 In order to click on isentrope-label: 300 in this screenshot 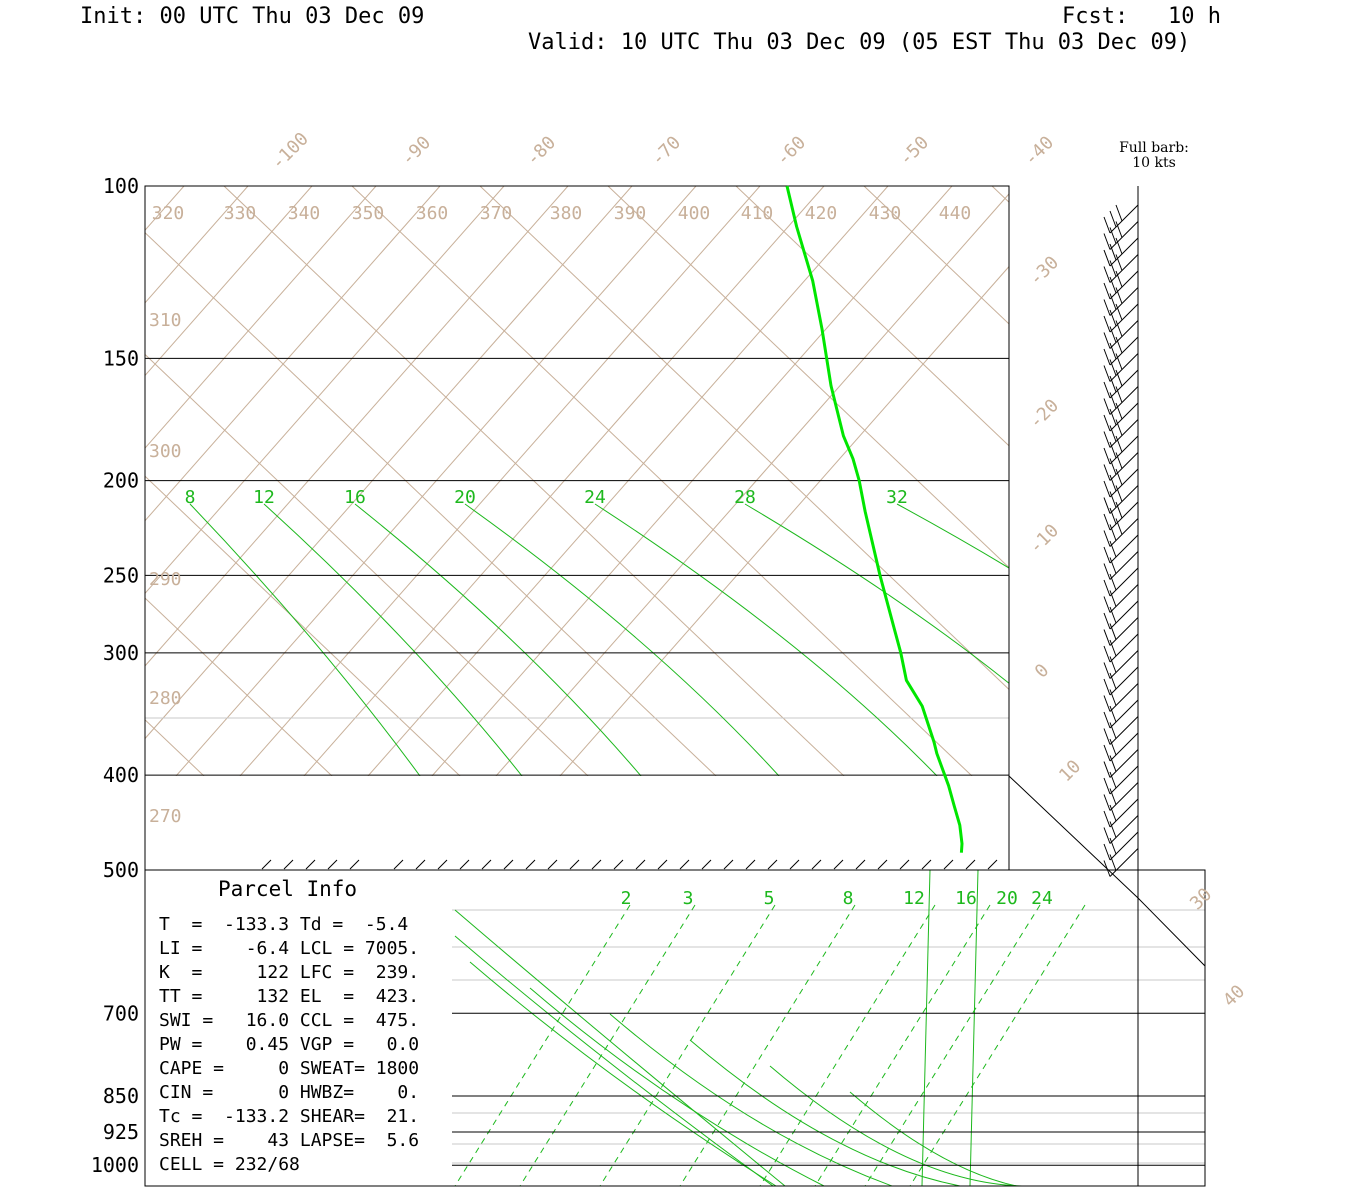, I will do `click(165, 451)`.